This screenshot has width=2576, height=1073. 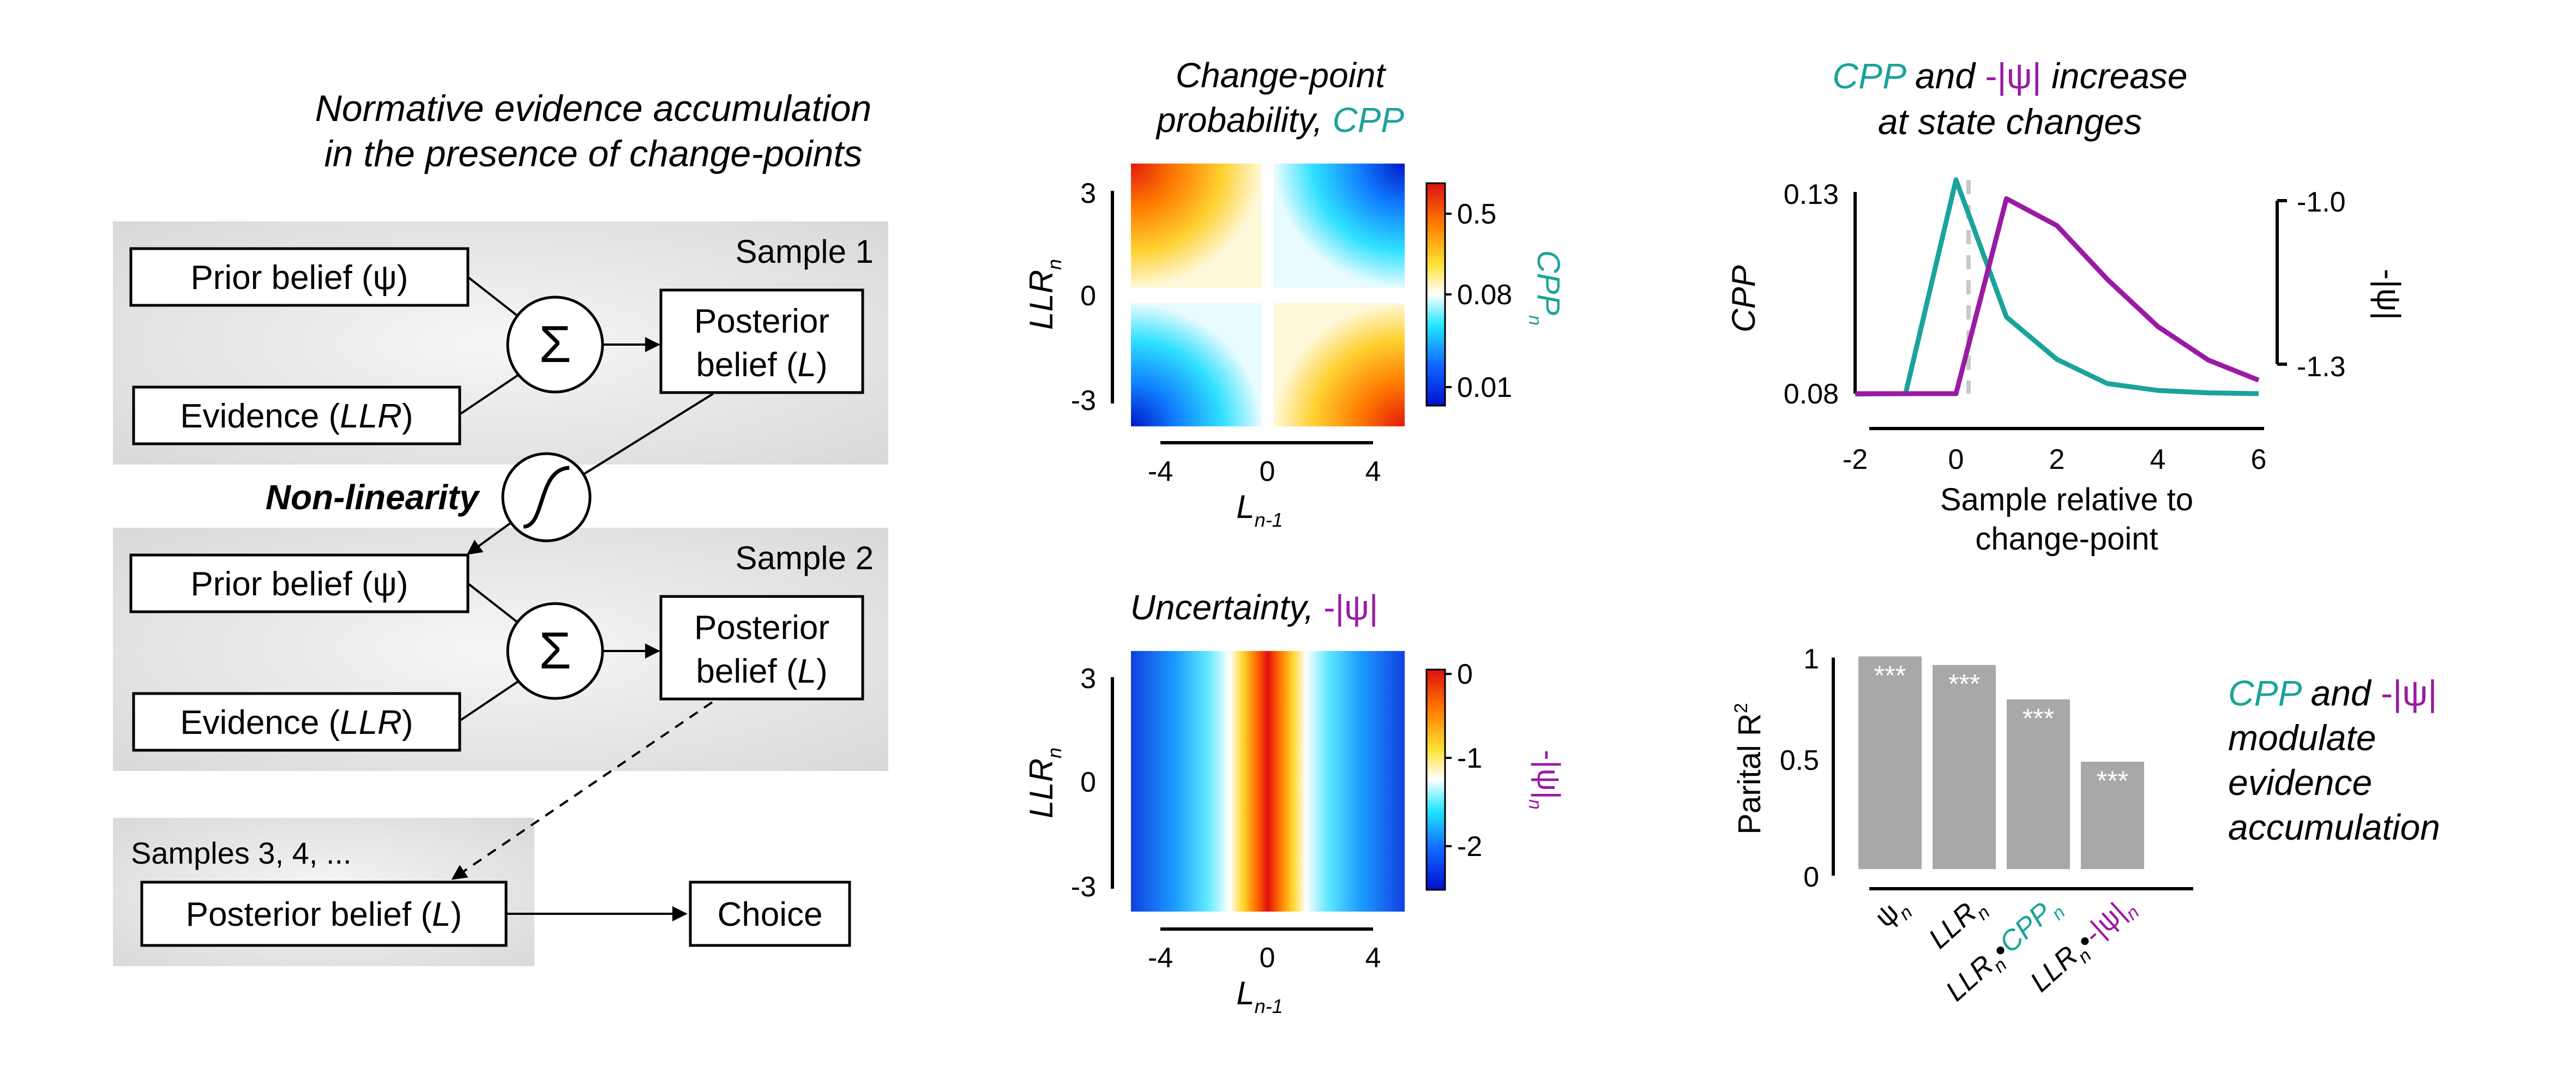 I want to click on side-line3: evidence, so click(x=2300, y=782).